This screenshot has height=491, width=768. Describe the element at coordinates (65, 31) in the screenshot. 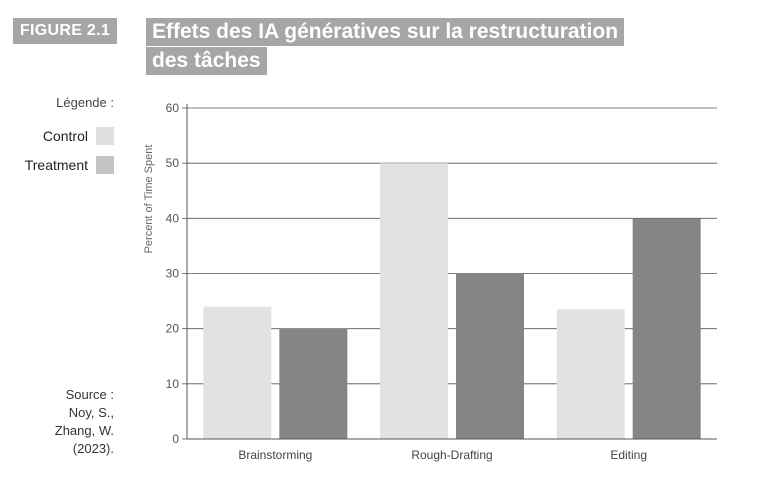

I see `figure-label: FIGURE 2.1` at that location.